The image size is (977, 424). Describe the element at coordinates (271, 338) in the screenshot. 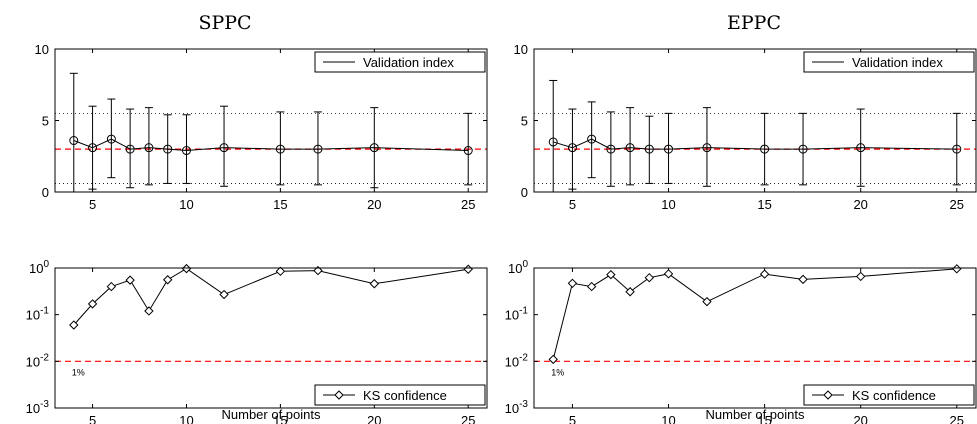

I see `axes-frame` at that location.